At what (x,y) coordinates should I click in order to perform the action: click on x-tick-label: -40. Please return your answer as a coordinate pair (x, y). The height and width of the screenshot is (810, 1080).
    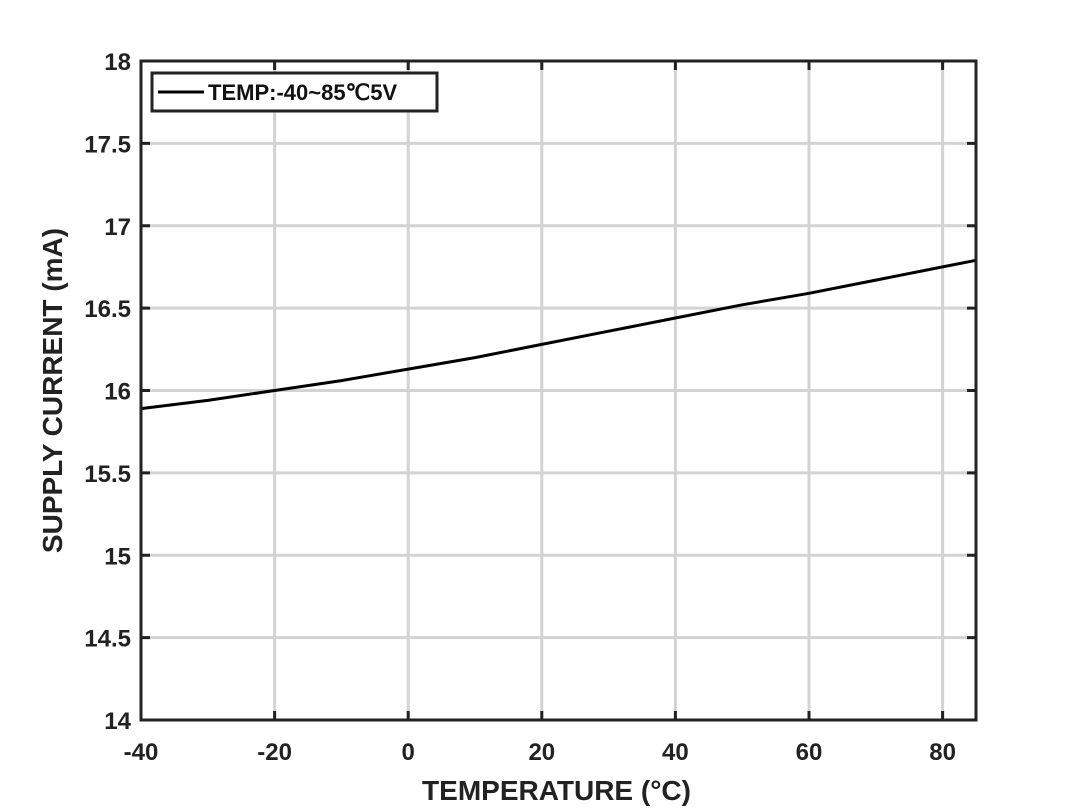
    Looking at the image, I should click on (141, 752).